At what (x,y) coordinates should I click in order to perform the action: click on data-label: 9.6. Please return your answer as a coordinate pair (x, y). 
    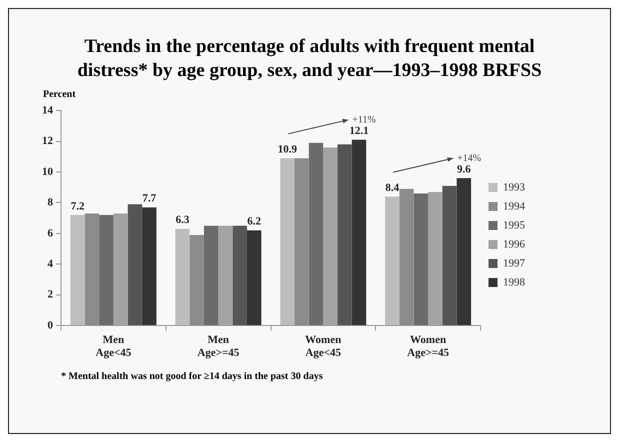
    Looking at the image, I should click on (464, 170).